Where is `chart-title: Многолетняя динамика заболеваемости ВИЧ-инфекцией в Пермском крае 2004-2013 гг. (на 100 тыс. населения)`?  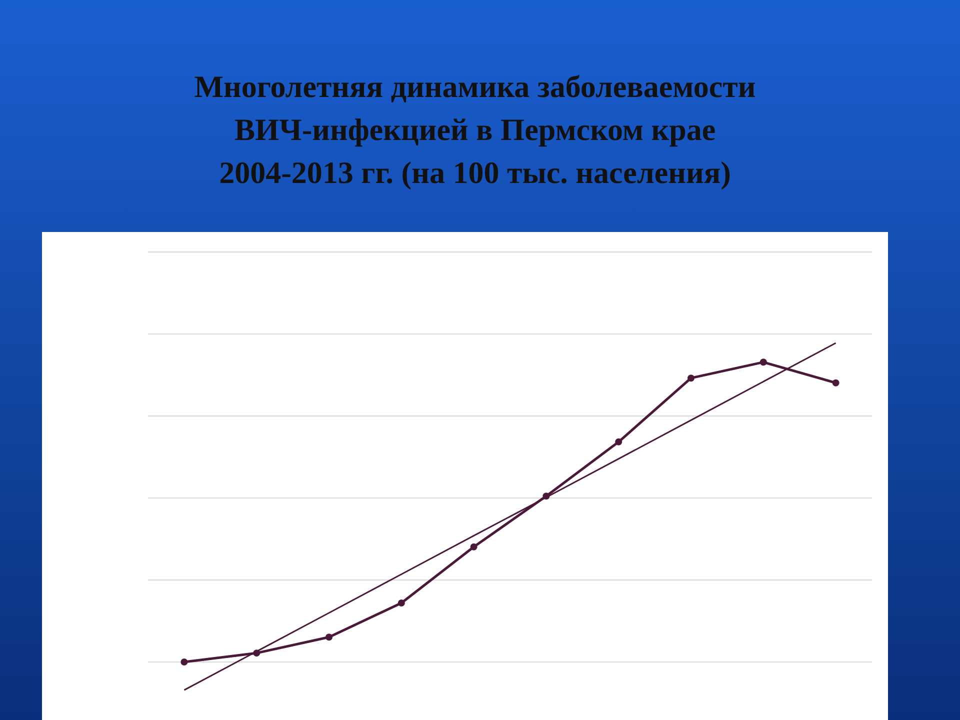 chart-title: Многолетняя динамика заболеваемости ВИЧ-инфекцией в Пермском крае 2004-2013 гг. (на 100 тыс. населения) is located at coordinates (475, 129).